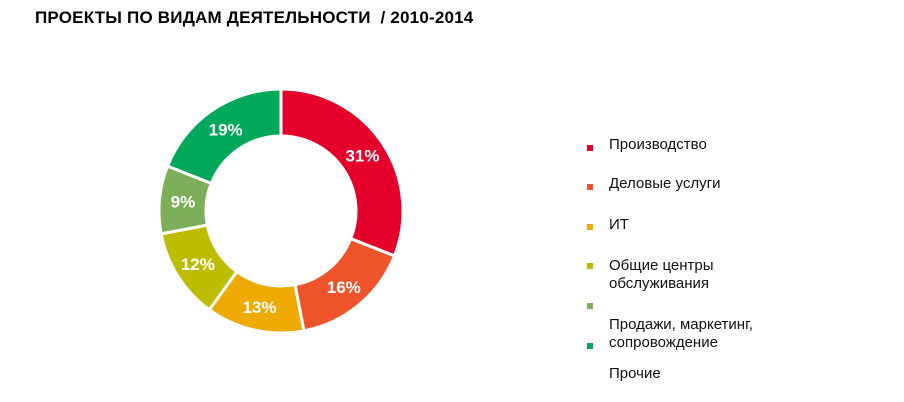  Describe the element at coordinates (198, 264) in the screenshot. I see `slice-label-3: 12%` at that location.